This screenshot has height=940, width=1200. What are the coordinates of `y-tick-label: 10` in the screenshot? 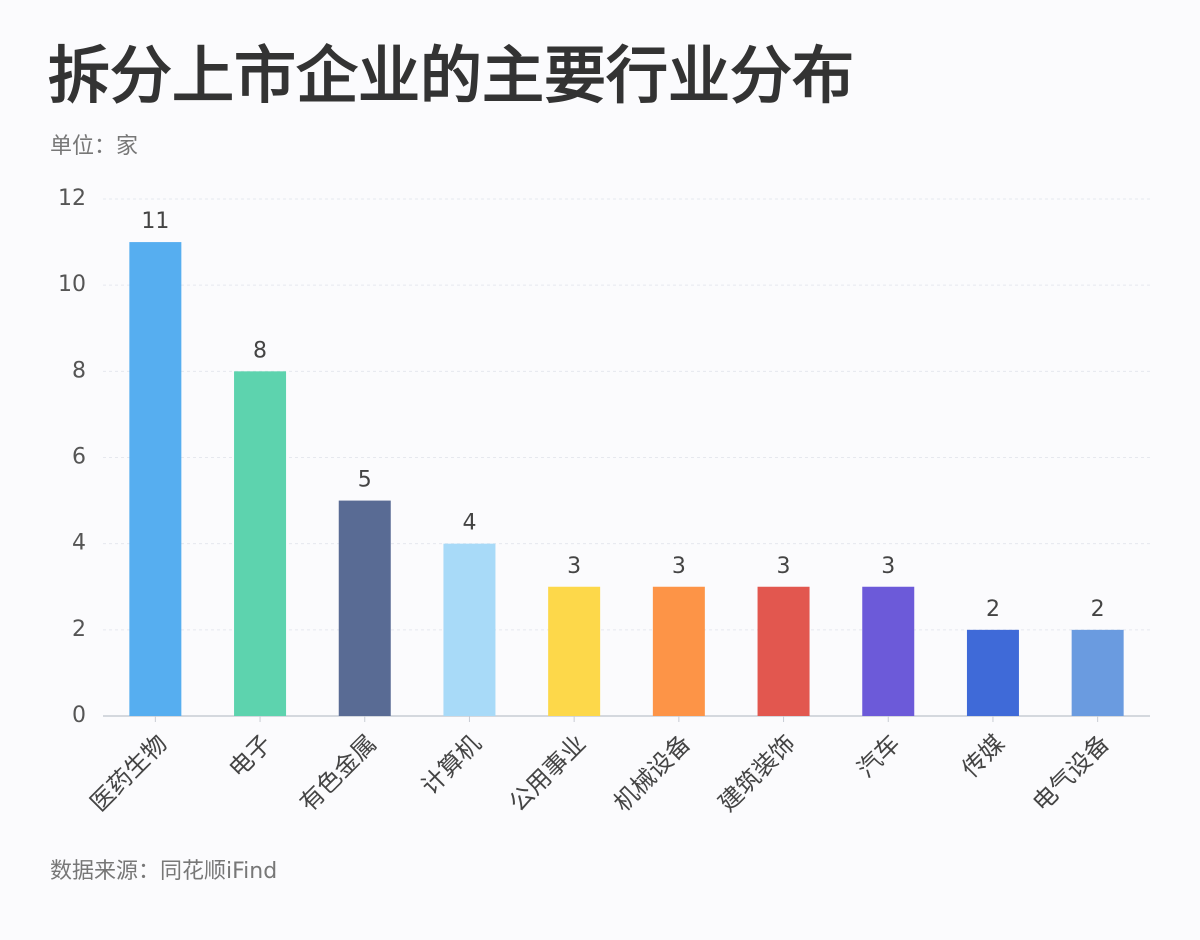 It's located at (72, 284).